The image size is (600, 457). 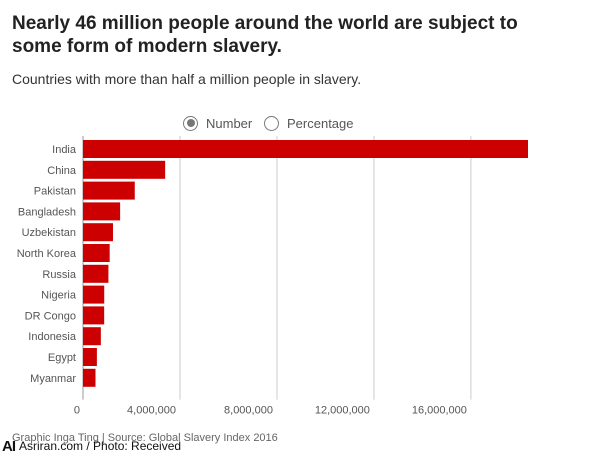 I want to click on tick-label: 0, so click(x=77, y=410).